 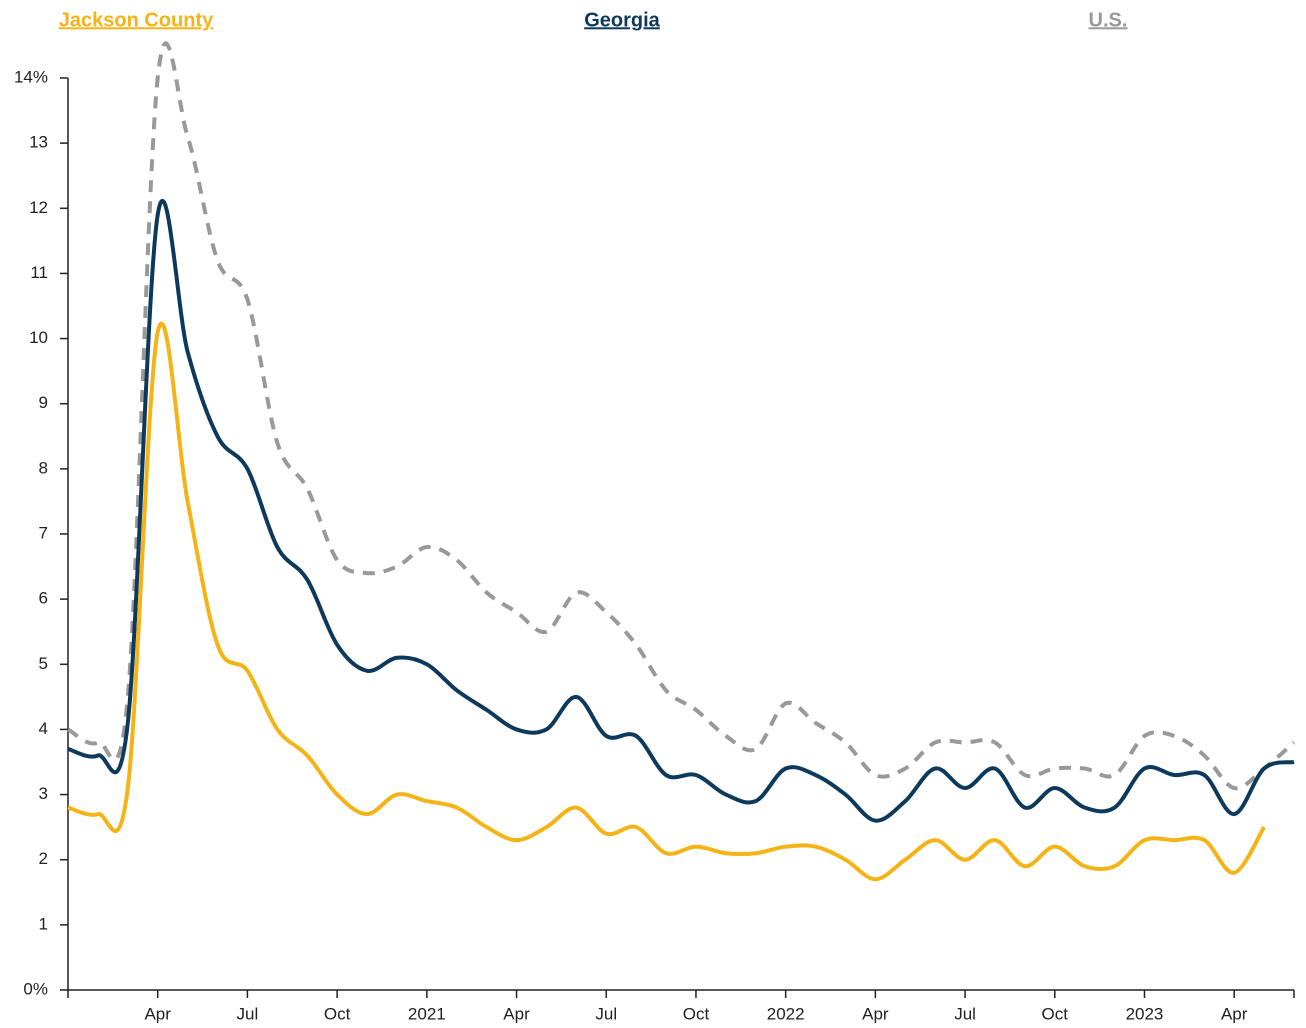 I want to click on y-tick-label: 0%, so click(x=35, y=988).